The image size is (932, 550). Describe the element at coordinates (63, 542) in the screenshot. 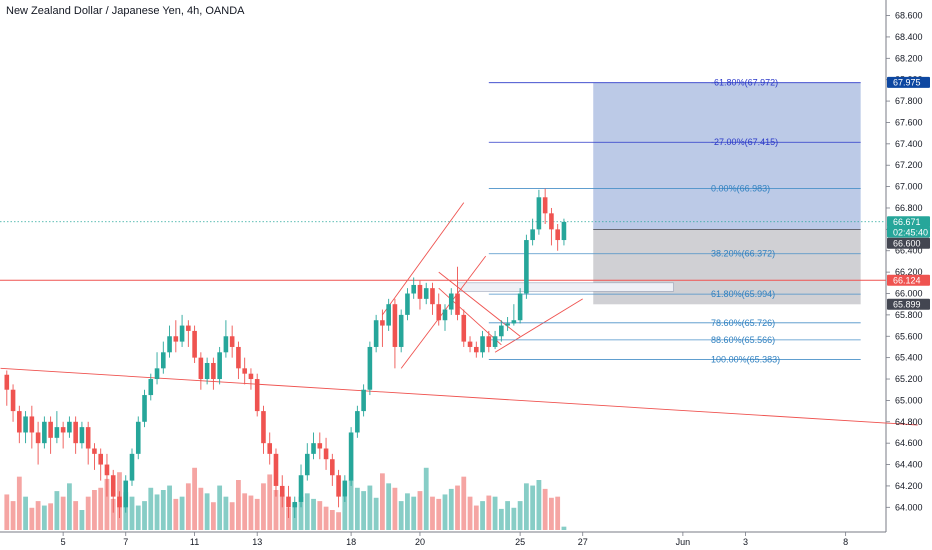

I see `time-tick-label: 5` at that location.